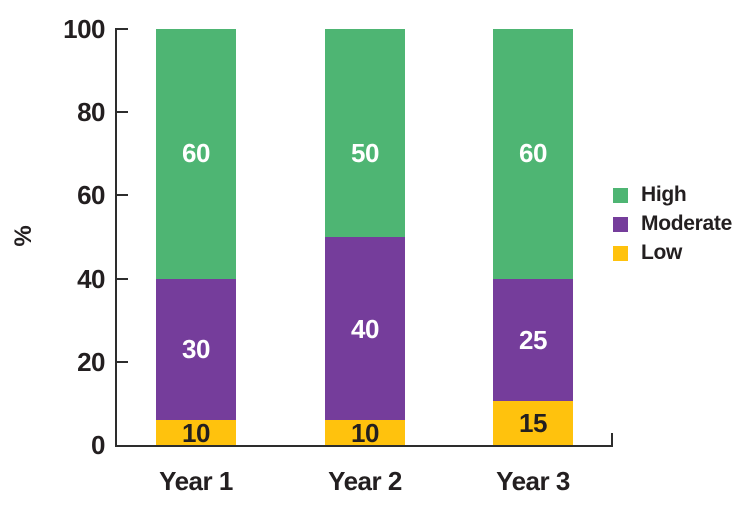 Image resolution: width=747 pixels, height=507 pixels. Describe the element at coordinates (664, 194) in the screenshot. I see `legend-label-high: High` at that location.